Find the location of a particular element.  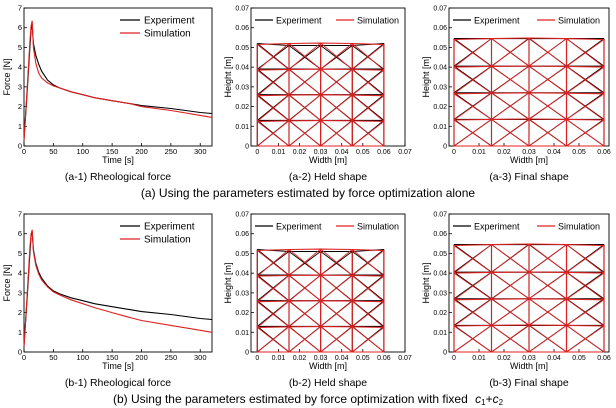

legend-label-a2-1: Simulation is located at coordinates (378, 21).